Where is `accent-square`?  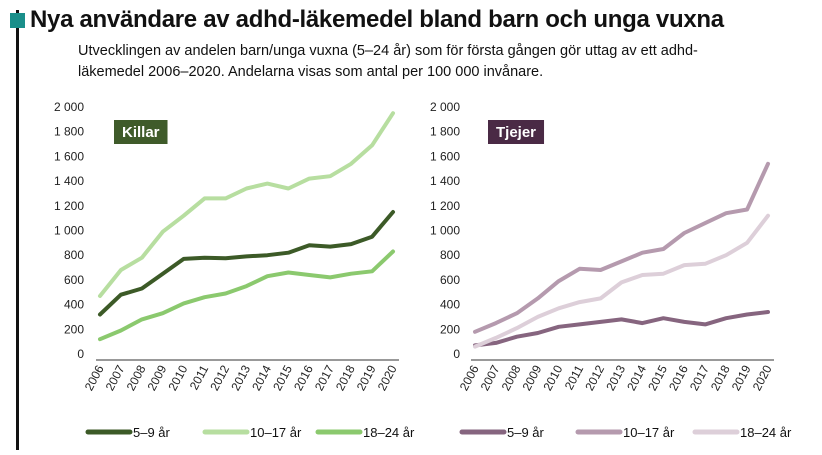 accent-square is located at coordinates (17, 20).